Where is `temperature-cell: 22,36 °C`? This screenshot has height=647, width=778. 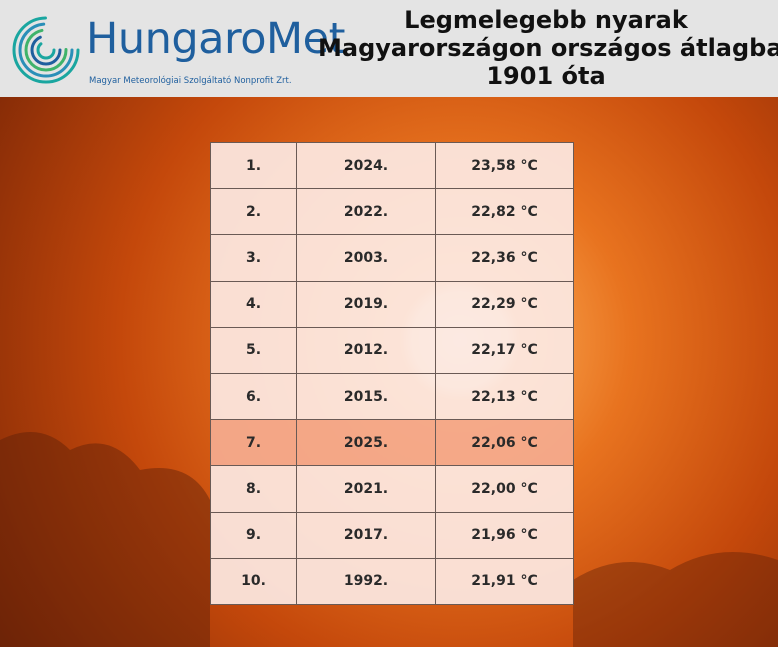
temperature-cell: 22,36 °C is located at coordinates (504, 258).